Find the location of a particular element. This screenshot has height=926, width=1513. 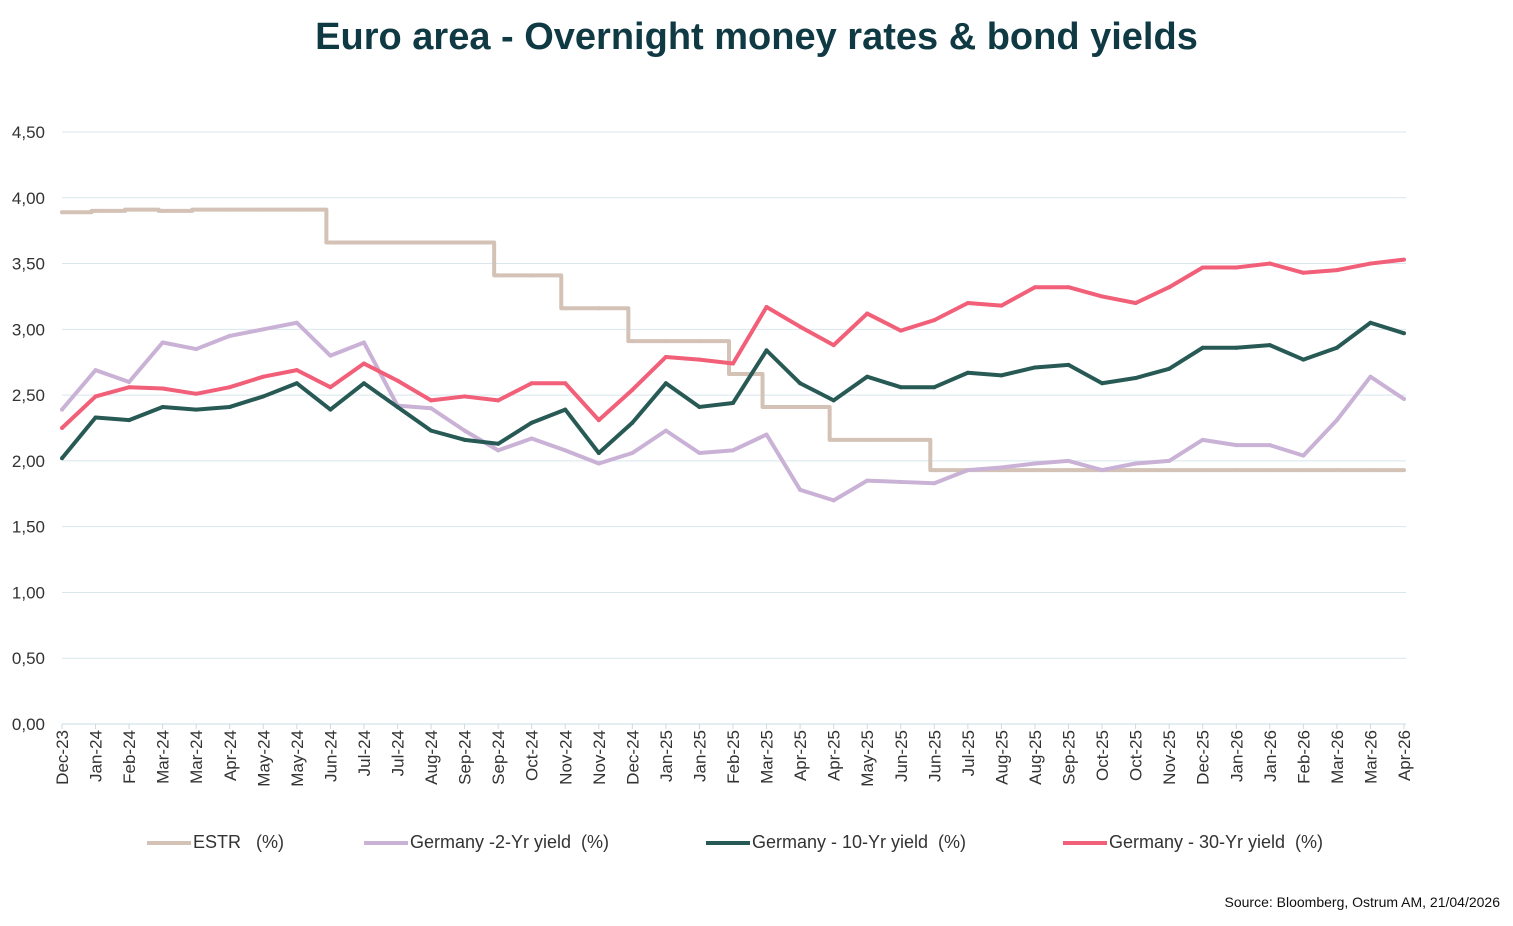

y-tick-label: 0,00 is located at coordinates (28, 724).